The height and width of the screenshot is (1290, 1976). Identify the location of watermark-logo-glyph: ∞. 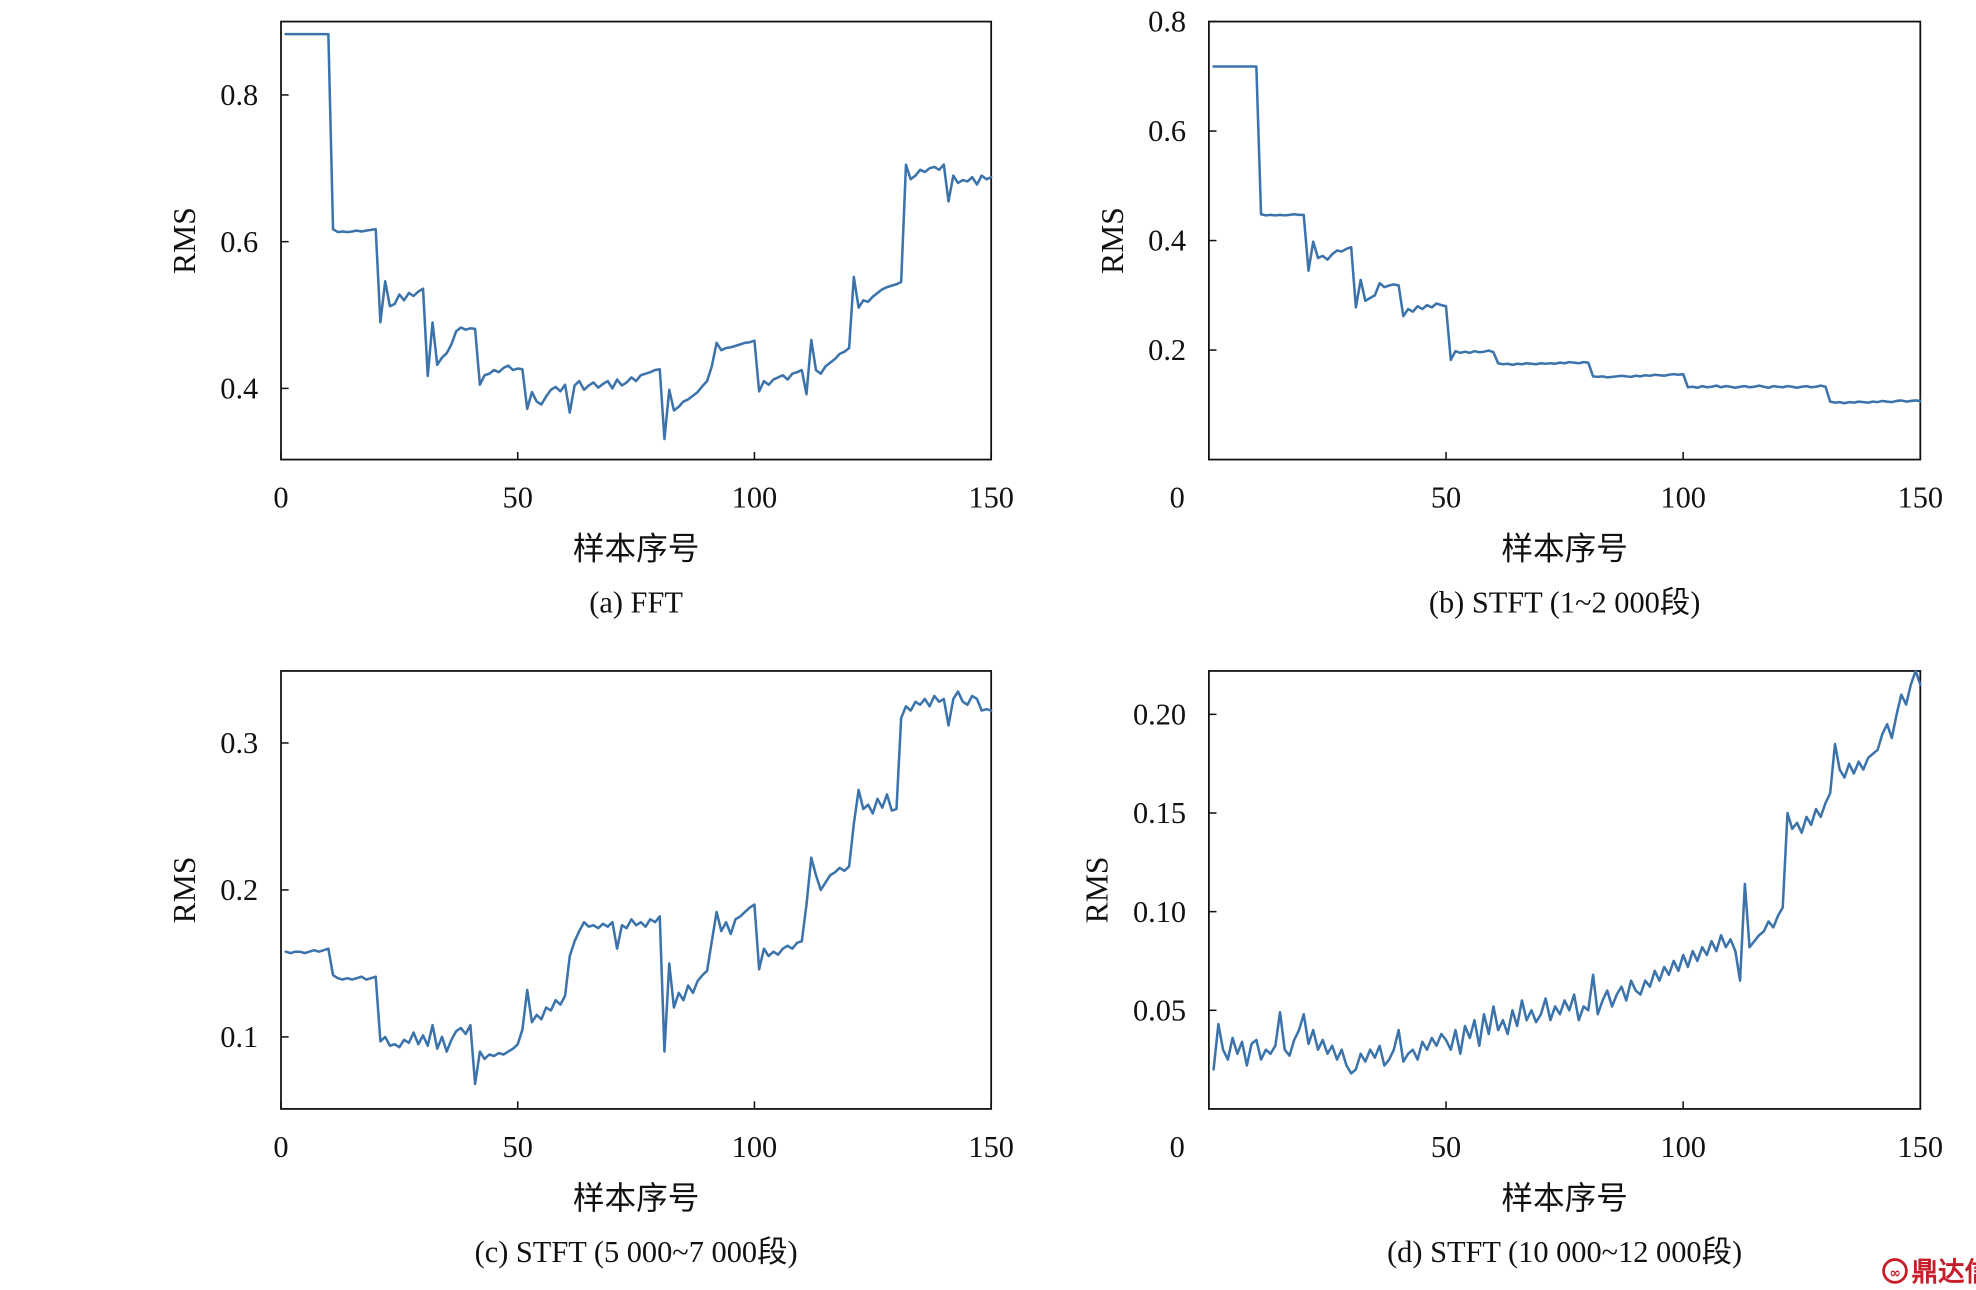
(1895, 1273).